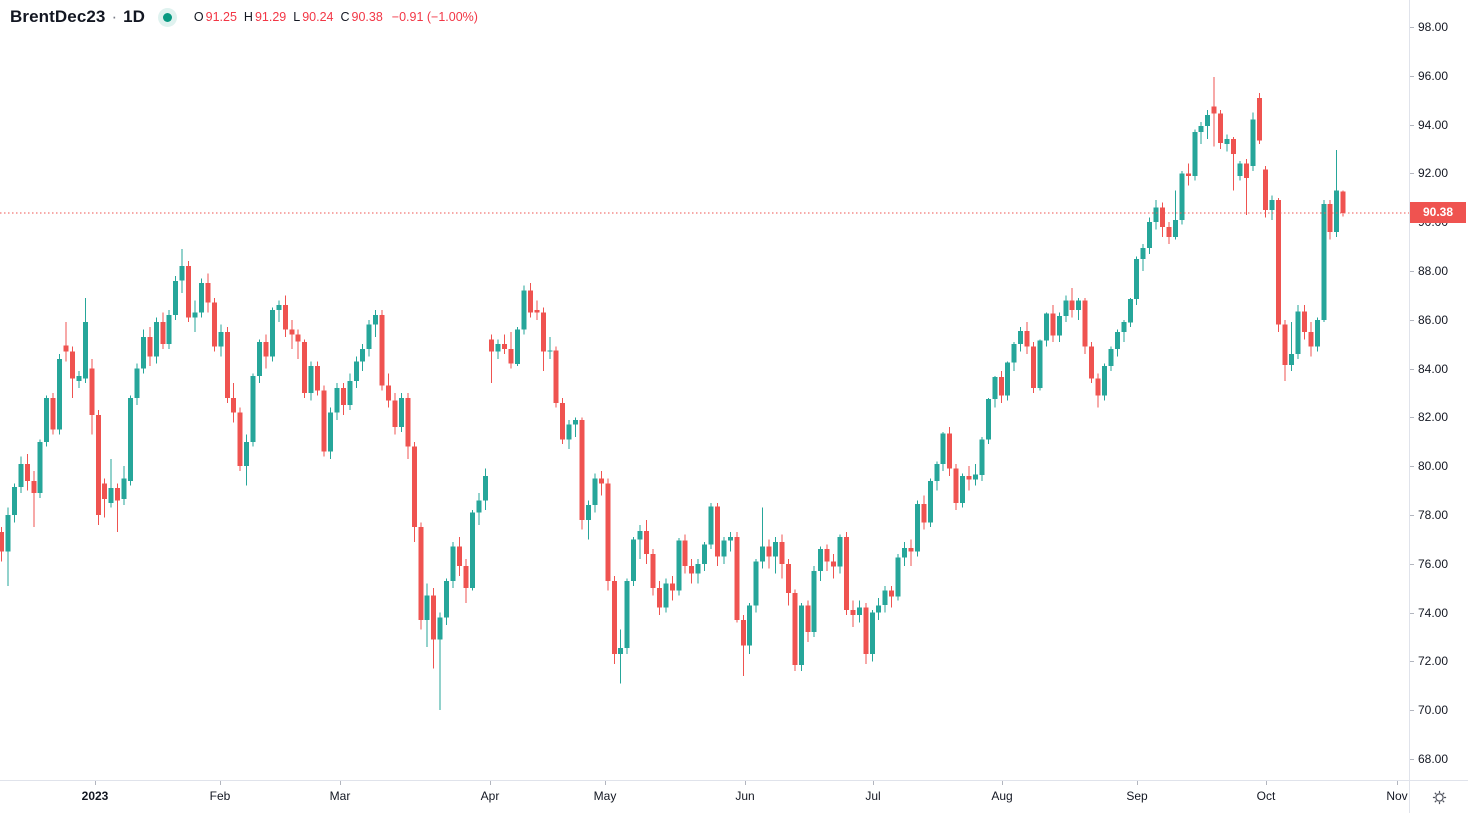 Image resolution: width=1468 pixels, height=813 pixels. Describe the element at coordinates (134, 16) in the screenshot. I see `interval-label: 1D` at that location.